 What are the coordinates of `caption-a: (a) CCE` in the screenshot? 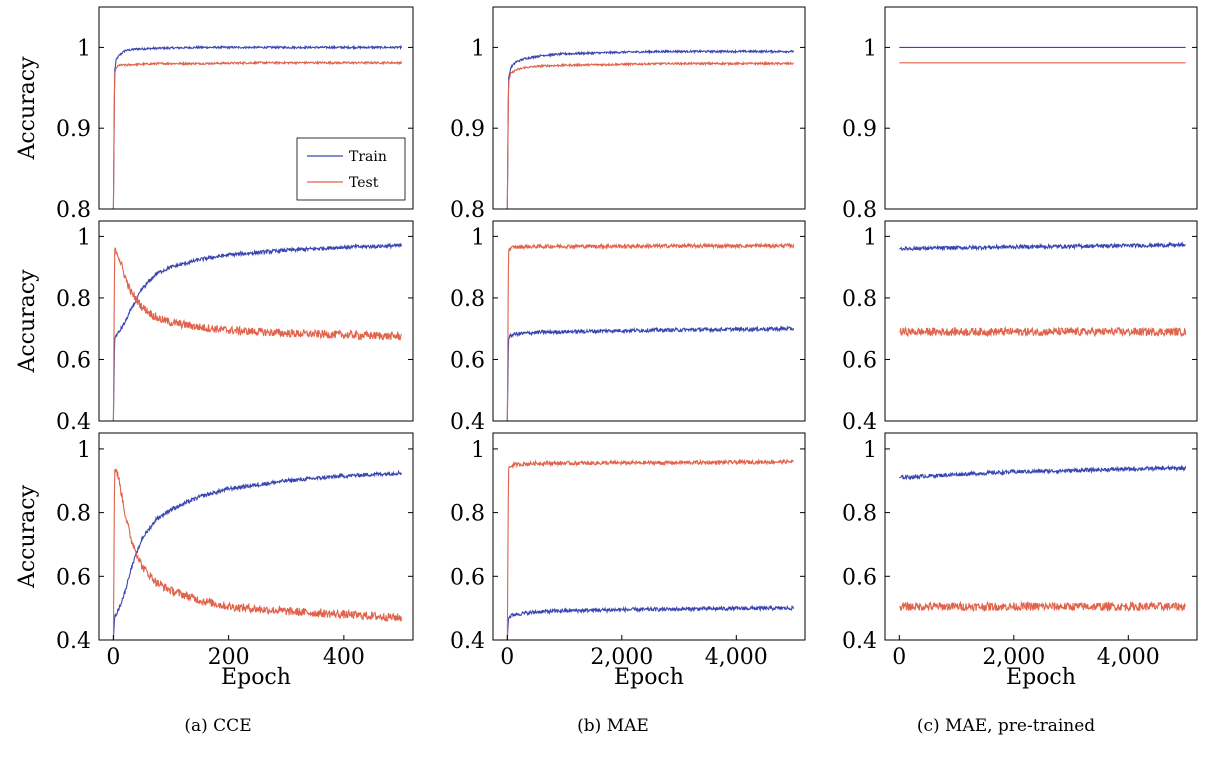 It's located at (218, 726).